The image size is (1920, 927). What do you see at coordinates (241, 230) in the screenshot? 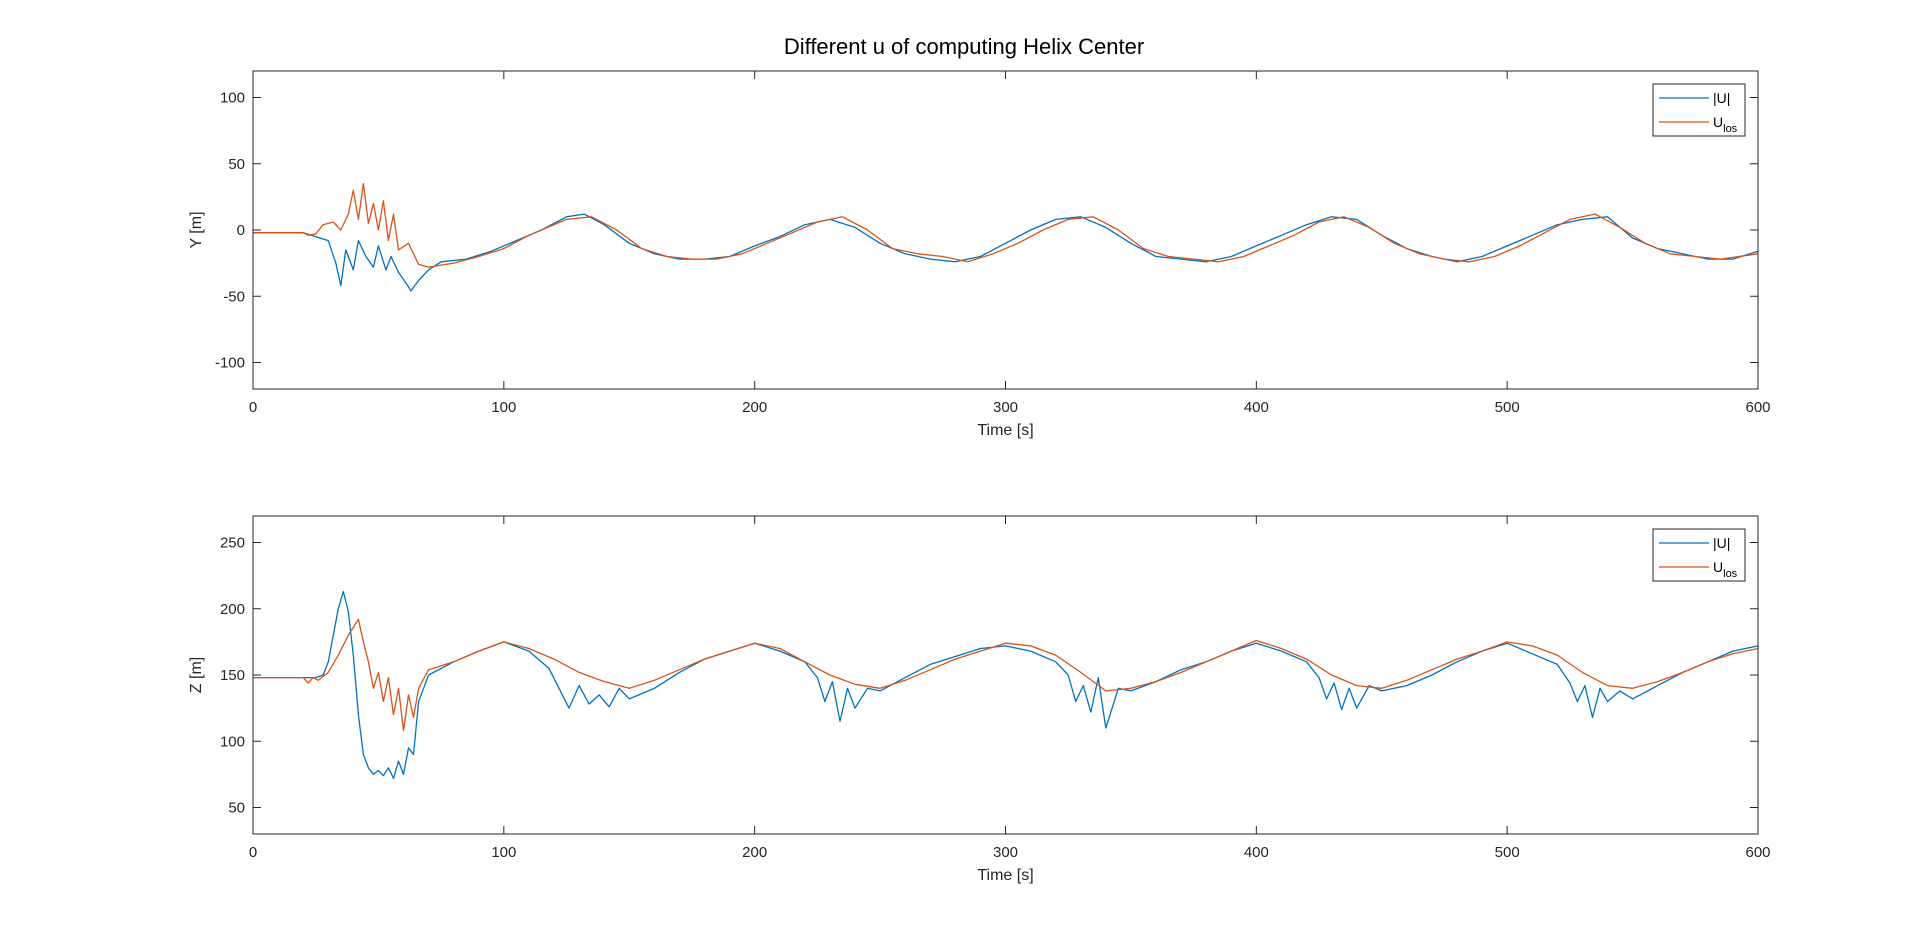
I see `y-tick-label: 0` at bounding box center [241, 230].